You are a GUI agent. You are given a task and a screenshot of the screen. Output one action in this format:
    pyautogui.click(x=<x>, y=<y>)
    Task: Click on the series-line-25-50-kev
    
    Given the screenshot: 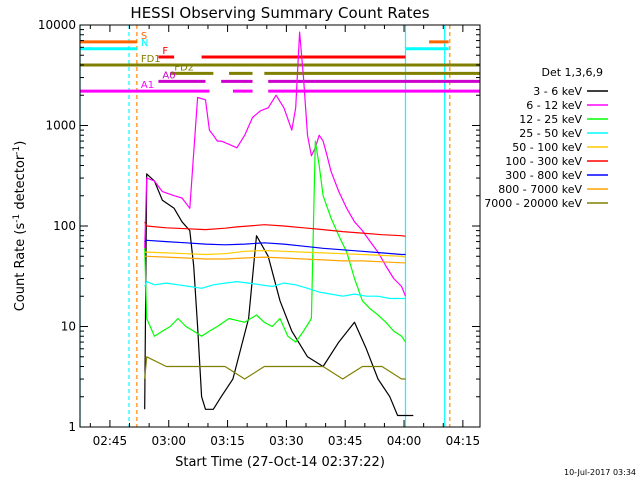 What is the action you would take?
    pyautogui.click(x=275, y=290)
    